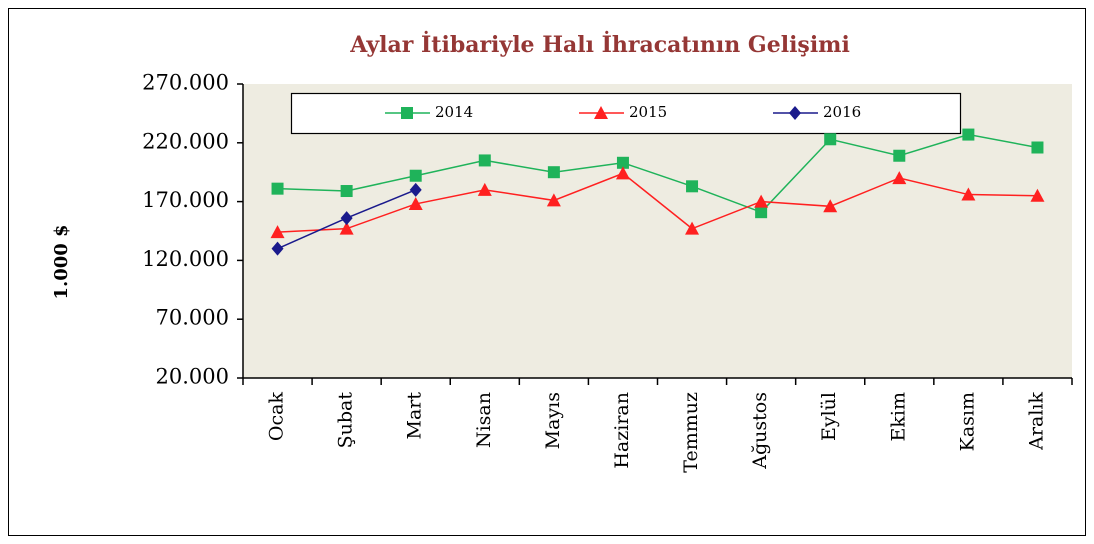 This screenshot has width=1094, height=544. What do you see at coordinates (553, 420) in the screenshot?
I see `x-tick-label: Mayıs` at bounding box center [553, 420].